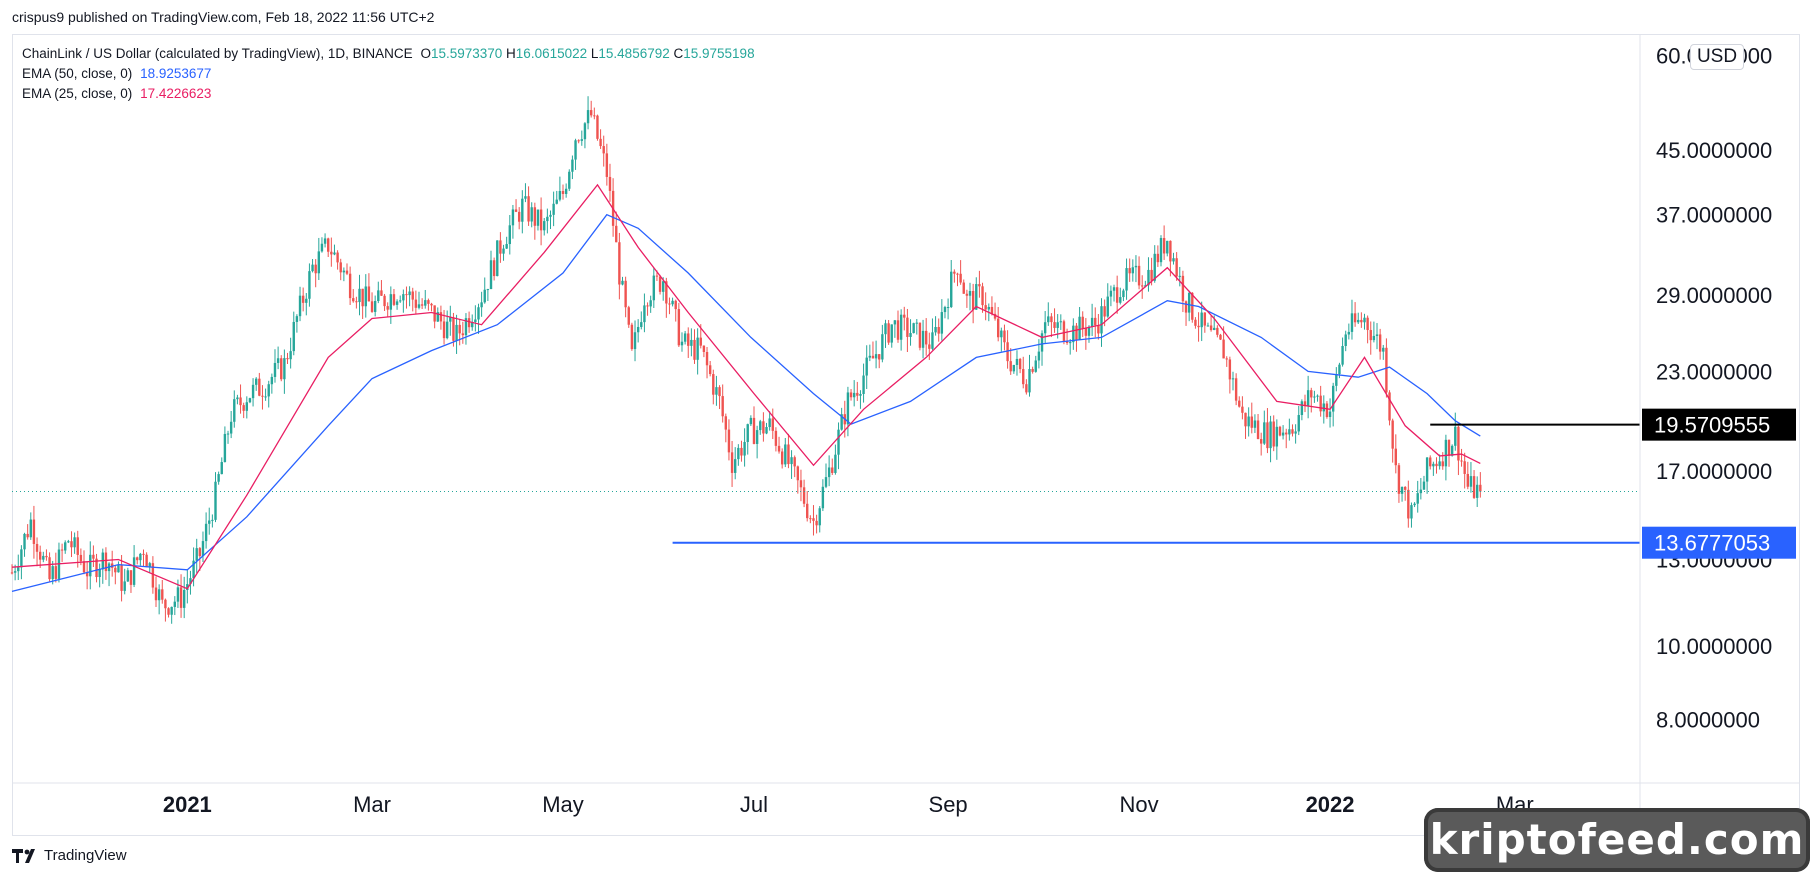 The image size is (1813, 880). Describe the element at coordinates (116, 73) in the screenshot. I see `legend-ema50-row: EMA (50, close, 0) 18.9253677` at that location.